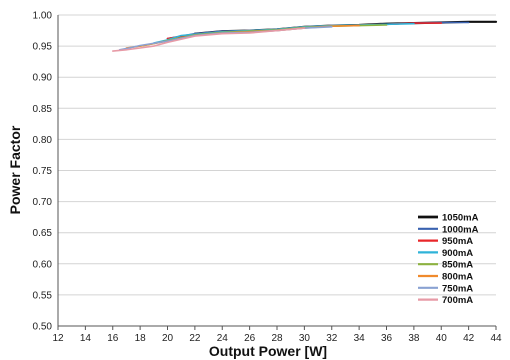  Describe the element at coordinates (442, 338) in the screenshot. I see `x-tick-label: 40` at that location.